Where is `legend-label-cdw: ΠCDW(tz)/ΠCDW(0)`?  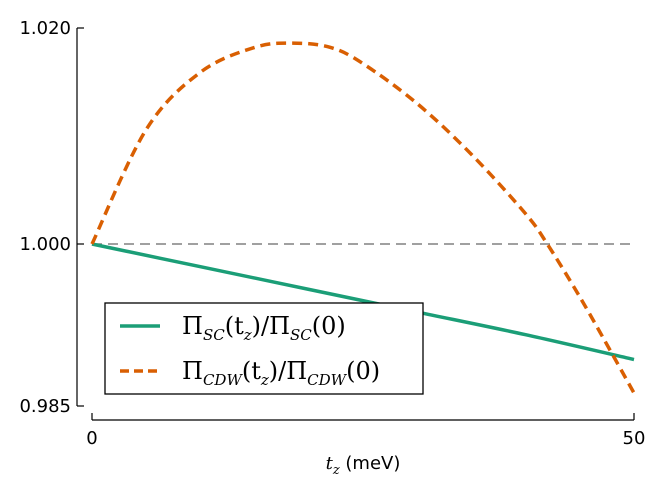 legend-label-cdw: ΠCDW(tz)/ΠCDW(0) is located at coordinates (281, 373).